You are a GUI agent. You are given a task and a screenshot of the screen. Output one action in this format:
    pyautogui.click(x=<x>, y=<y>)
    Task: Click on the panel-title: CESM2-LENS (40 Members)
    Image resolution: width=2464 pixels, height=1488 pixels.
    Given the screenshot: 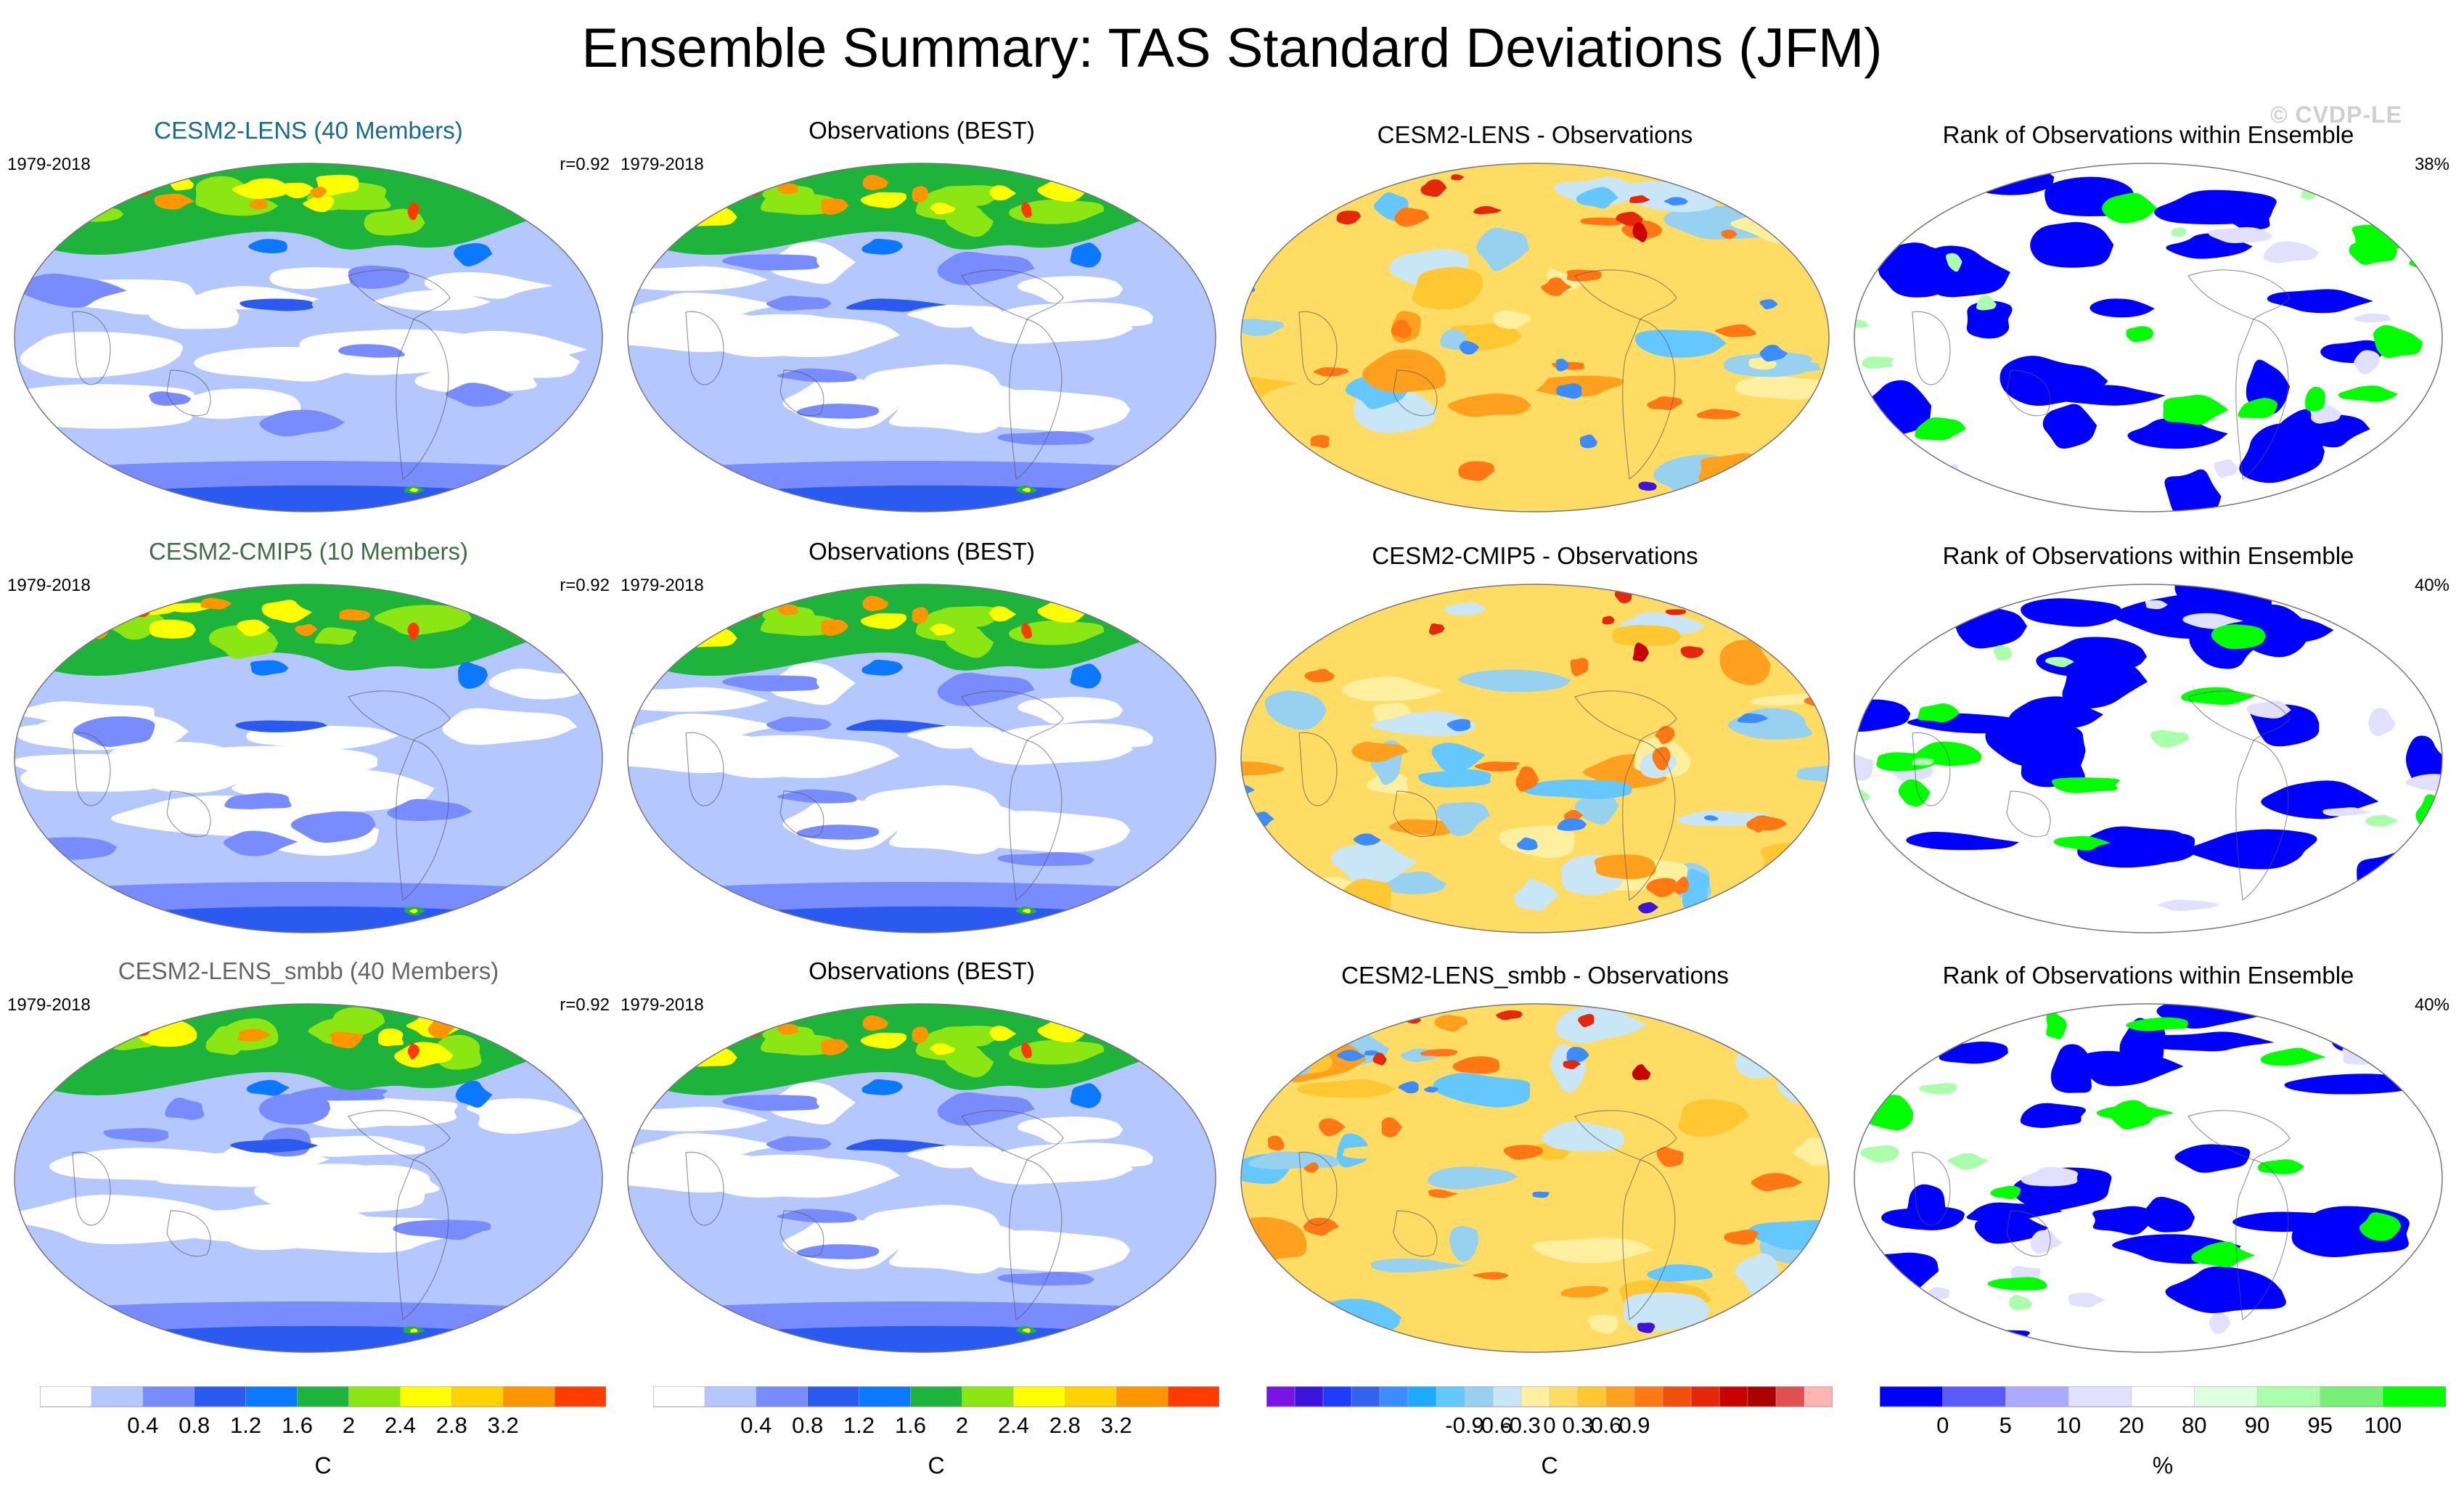 What is the action you would take?
    pyautogui.click(x=308, y=130)
    